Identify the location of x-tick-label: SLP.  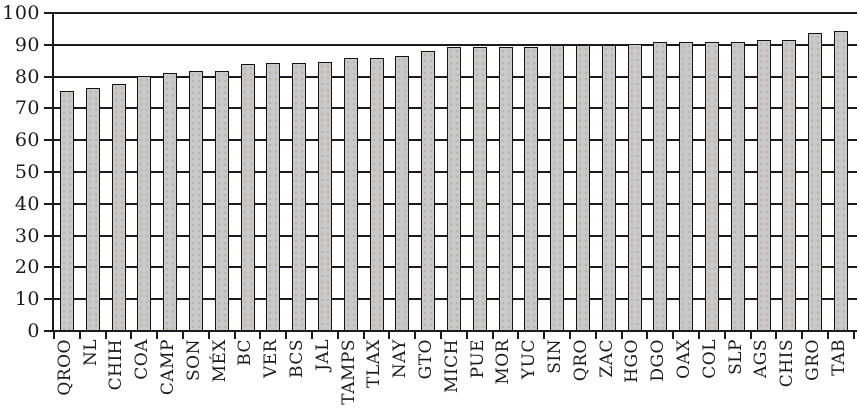
(735, 357).